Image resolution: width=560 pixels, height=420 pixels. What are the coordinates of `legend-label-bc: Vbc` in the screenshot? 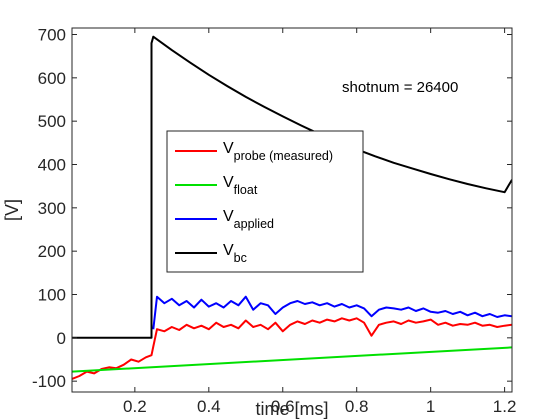 It's located at (235, 253).